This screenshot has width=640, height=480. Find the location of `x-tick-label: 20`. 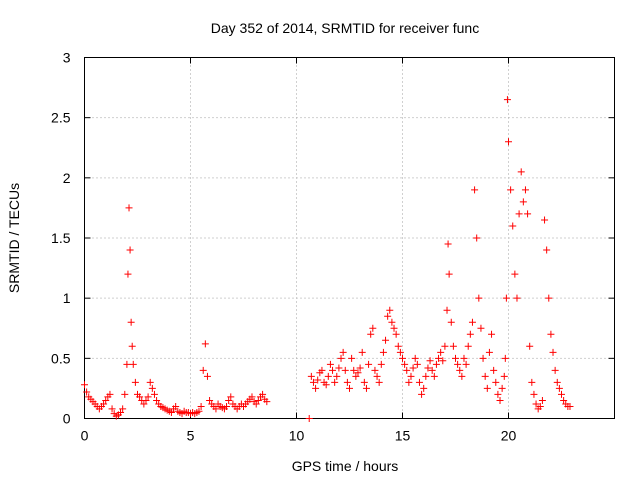

x-tick-label: 20 is located at coordinates (509, 436).